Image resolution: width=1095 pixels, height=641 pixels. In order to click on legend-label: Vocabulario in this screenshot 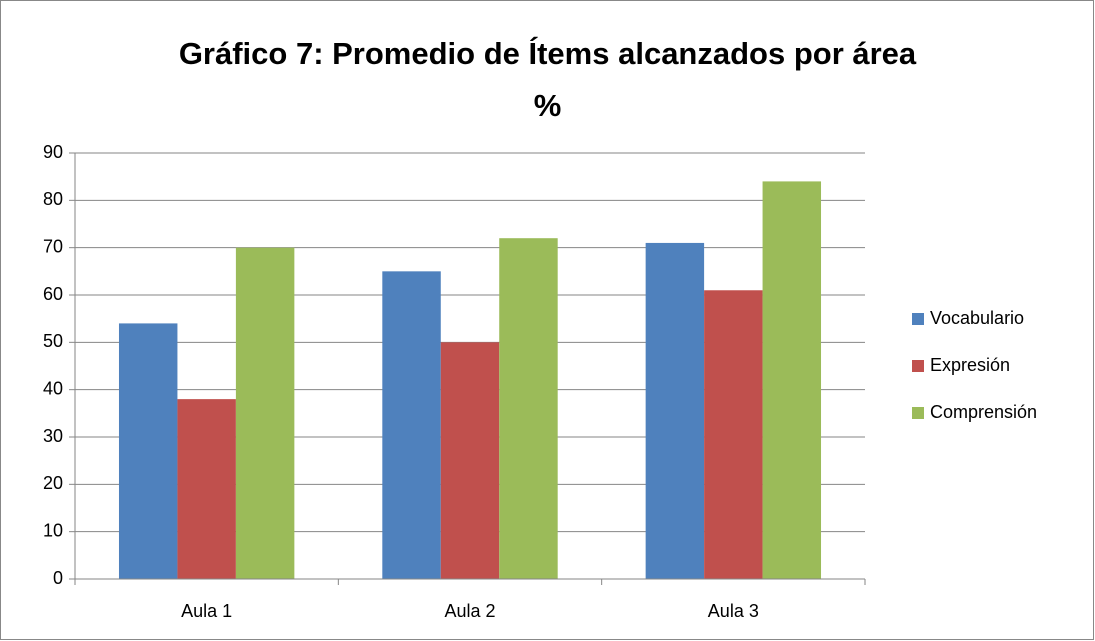, I will do `click(977, 318)`.